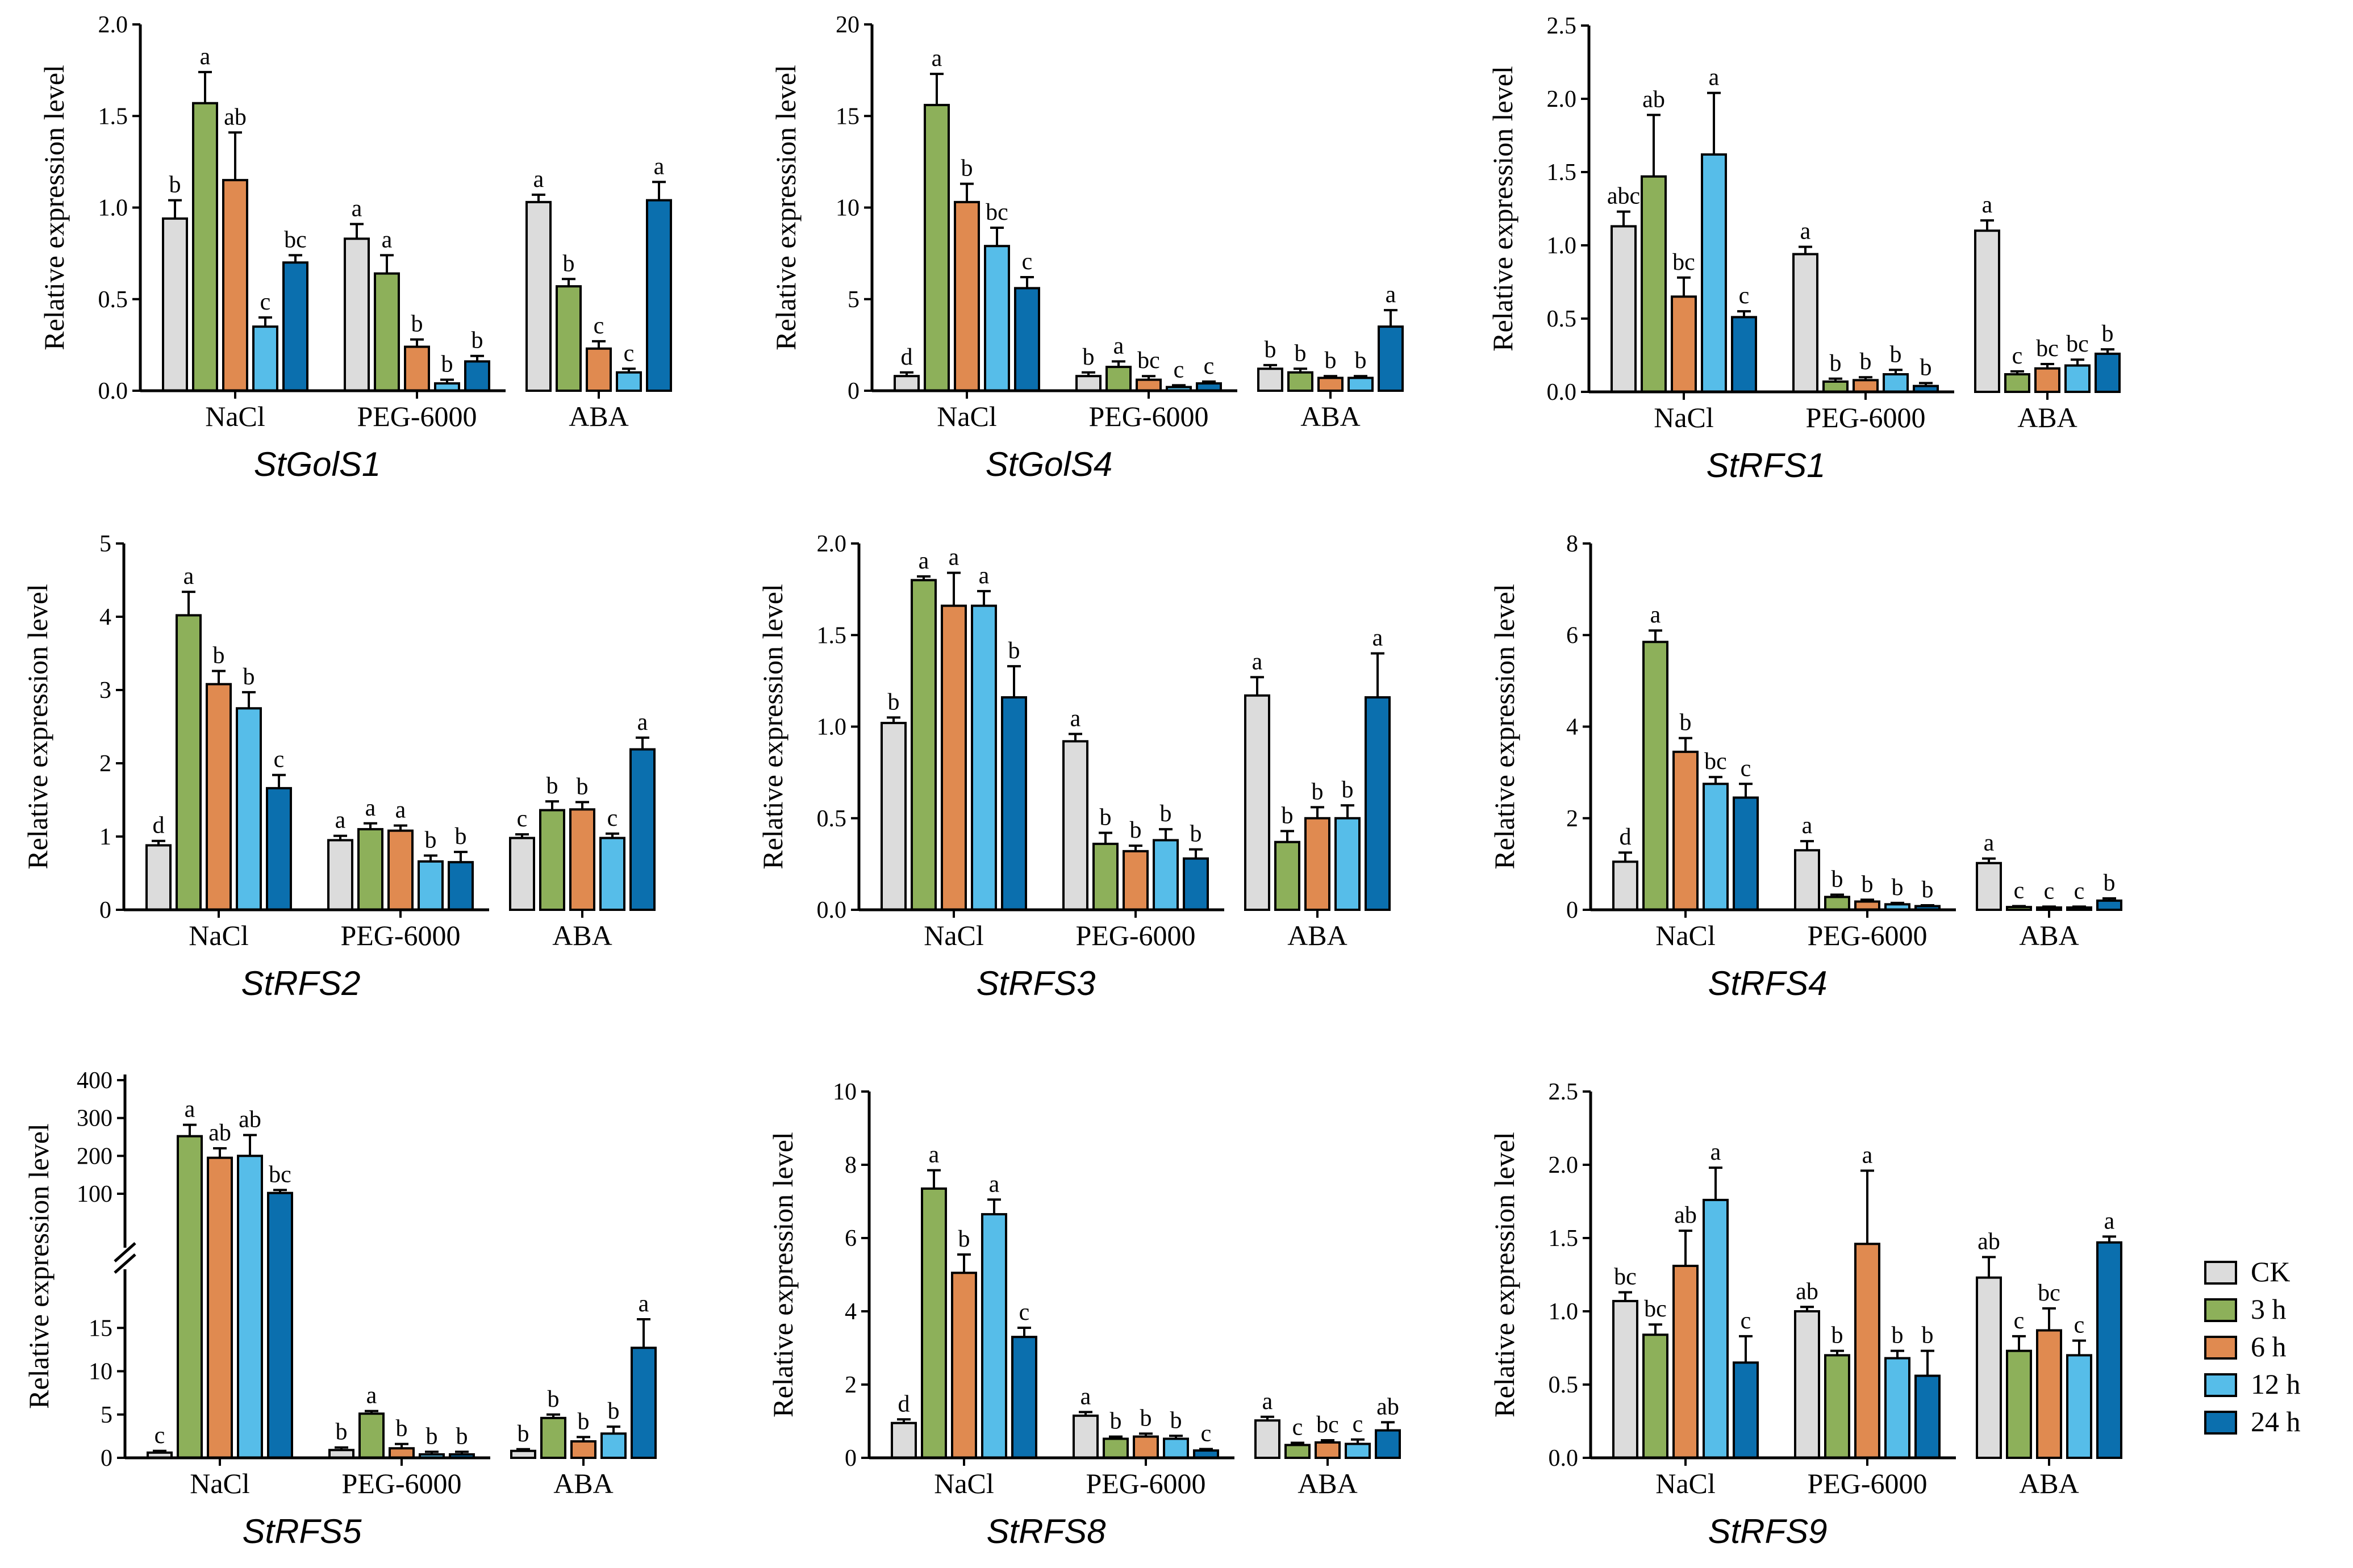  Describe the element at coordinates (302, 1531) in the screenshot. I see `chart-title: StRFS5` at that location.